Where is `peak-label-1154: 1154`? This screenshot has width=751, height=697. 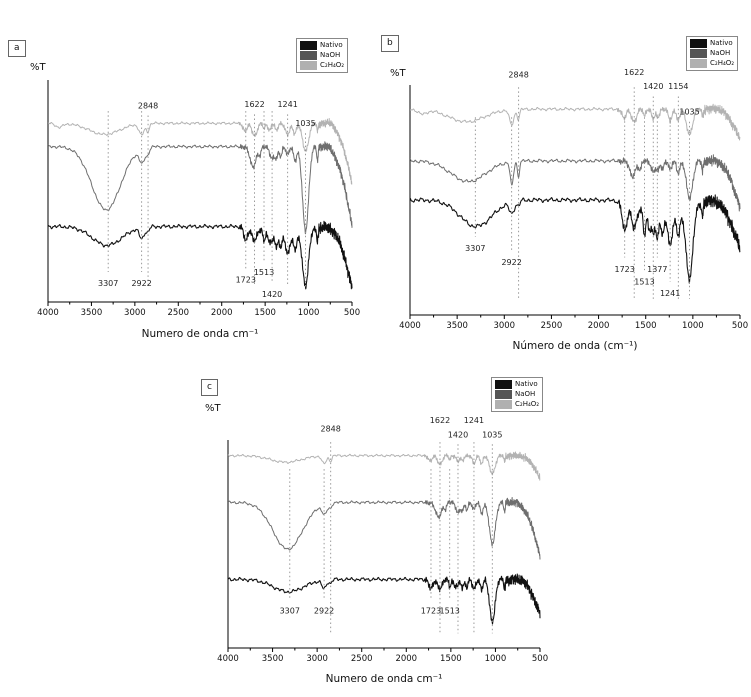
peak-label-1154: 1154 is located at coordinates (678, 86).